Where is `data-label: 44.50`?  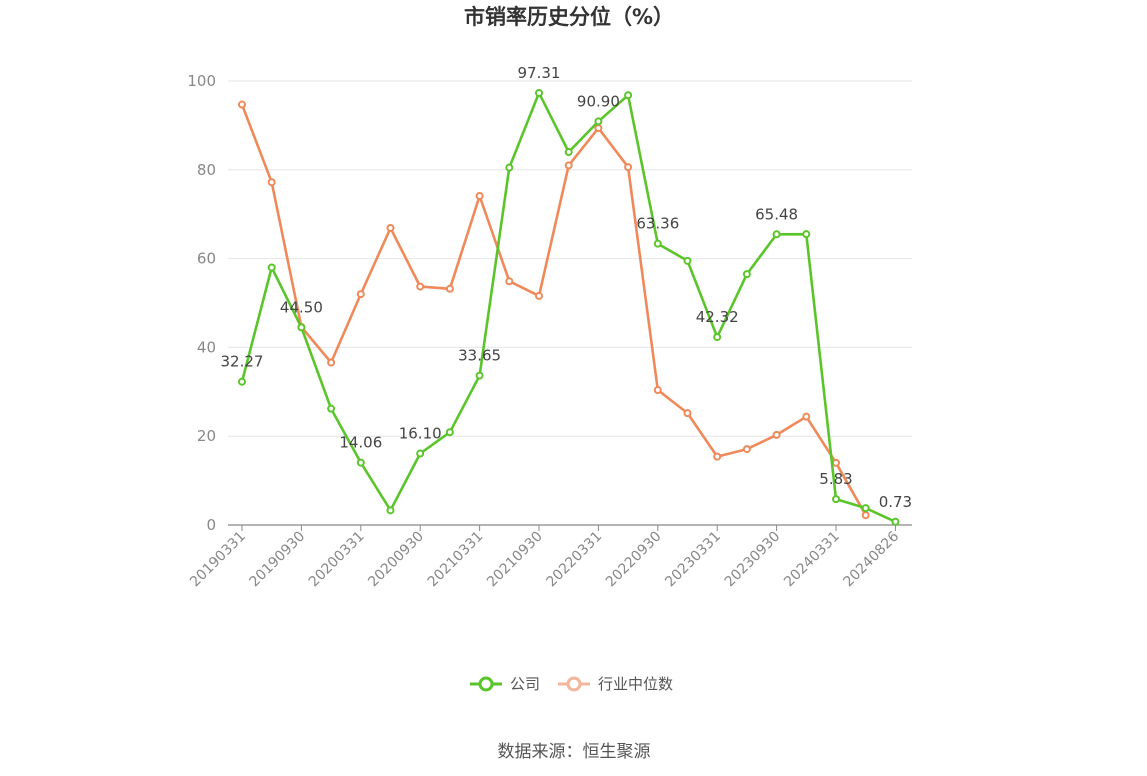
data-label: 44.50 is located at coordinates (301, 307).